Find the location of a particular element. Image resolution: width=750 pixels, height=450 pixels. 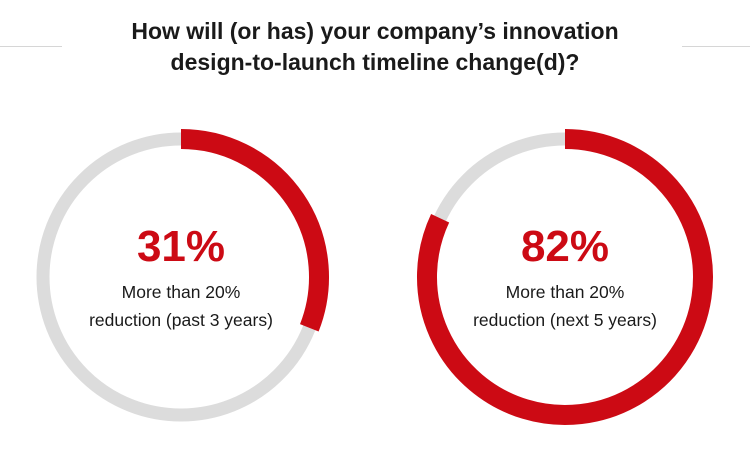

title-rule-right is located at coordinates (716, 46).